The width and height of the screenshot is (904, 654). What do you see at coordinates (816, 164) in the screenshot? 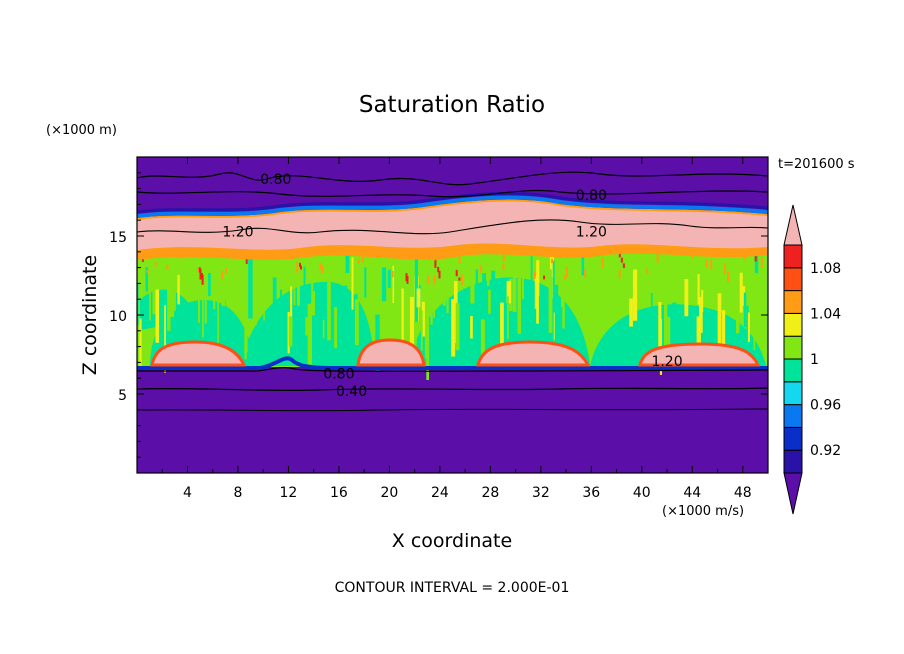
I see `time-label: t=201600 s` at bounding box center [816, 164].